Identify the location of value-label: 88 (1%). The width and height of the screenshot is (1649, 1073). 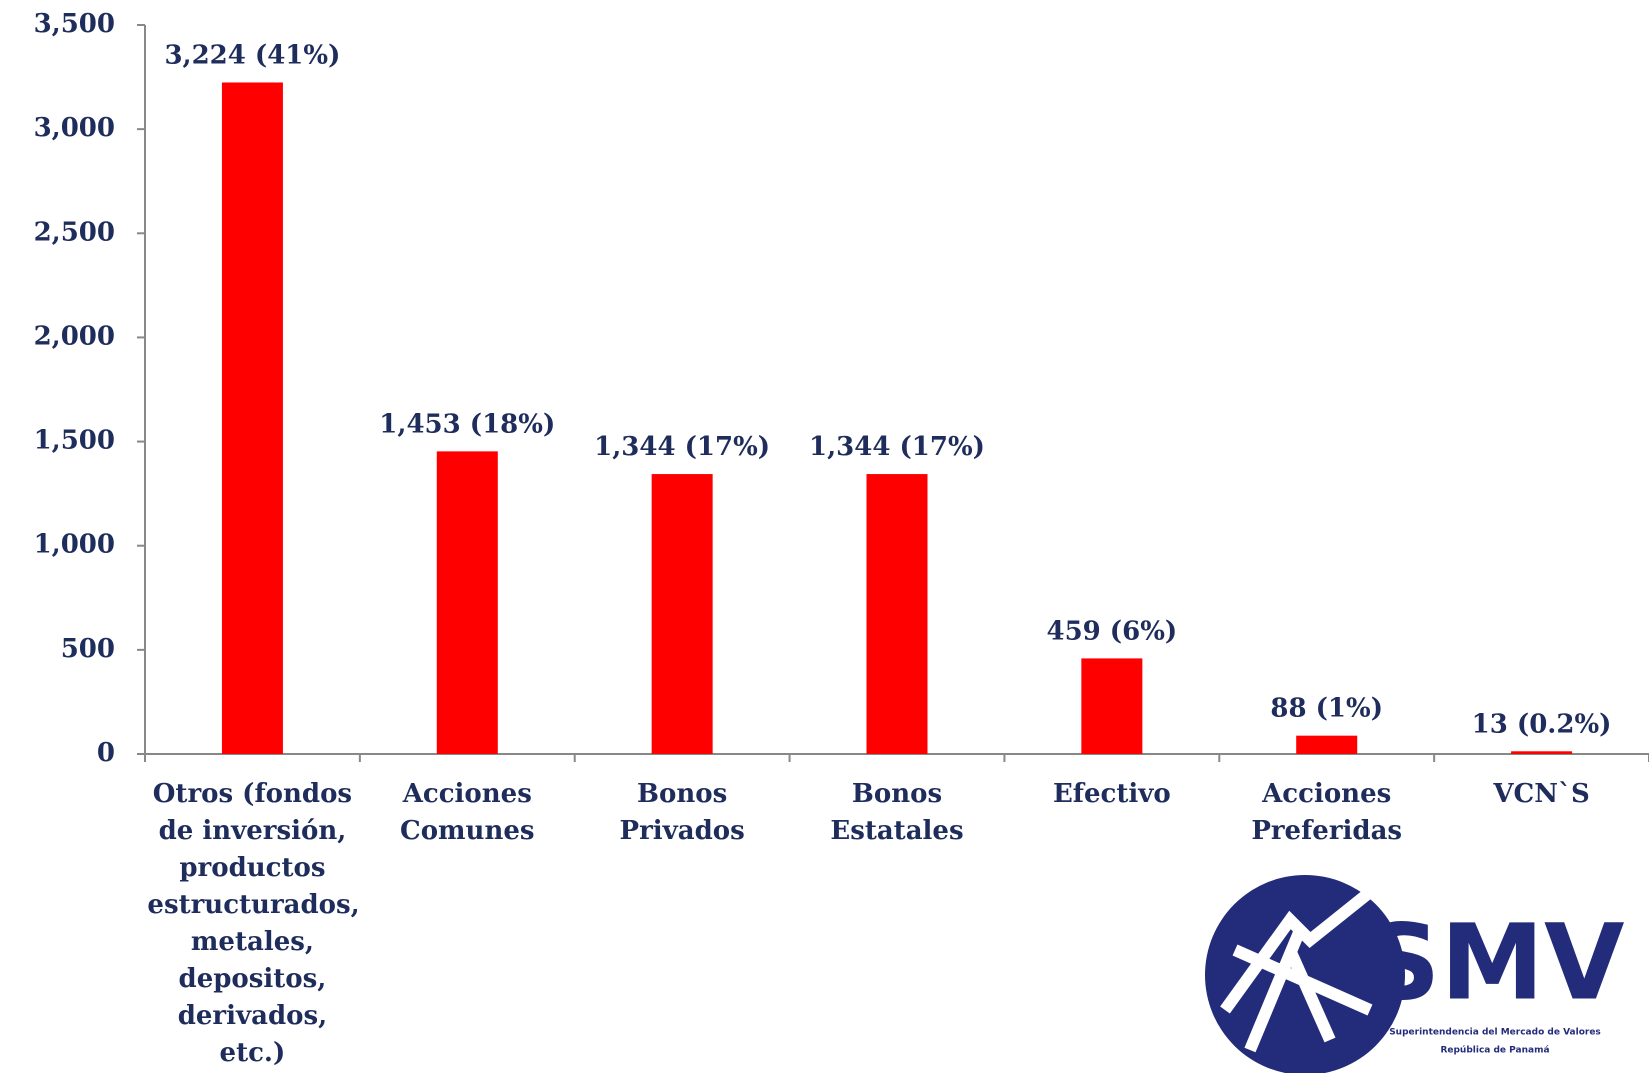
(1326, 709).